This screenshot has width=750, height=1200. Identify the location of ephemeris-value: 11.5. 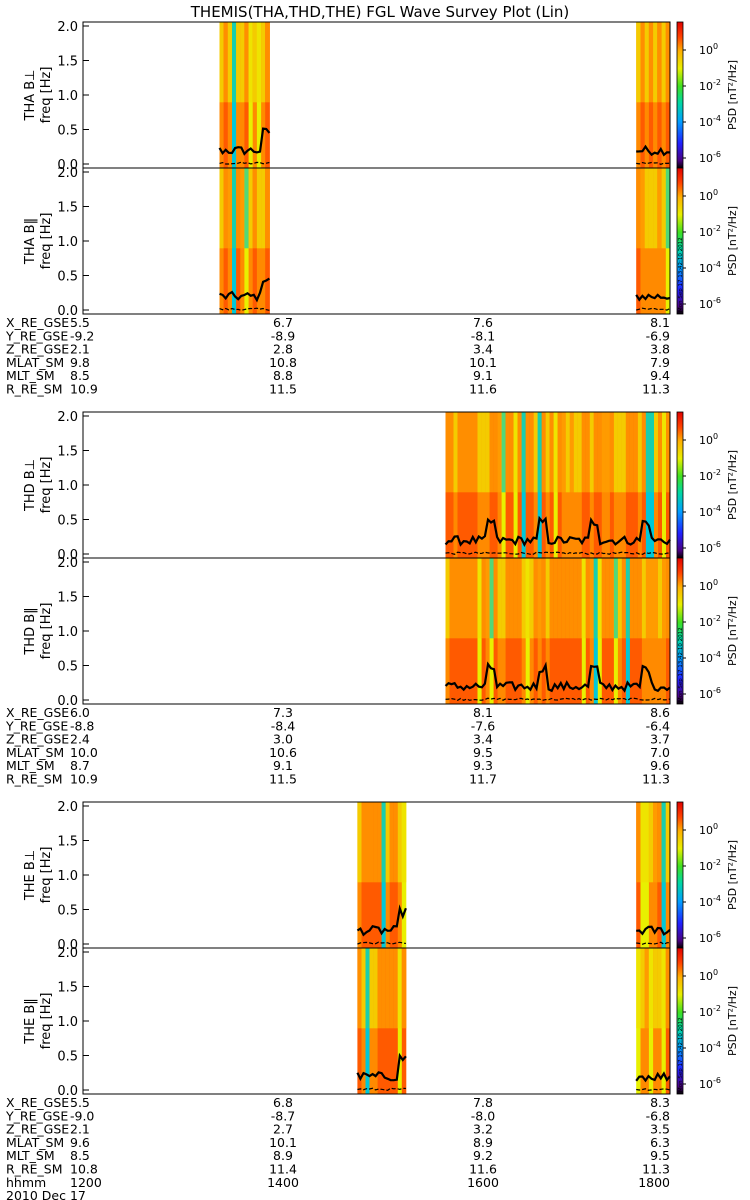
(283, 779).